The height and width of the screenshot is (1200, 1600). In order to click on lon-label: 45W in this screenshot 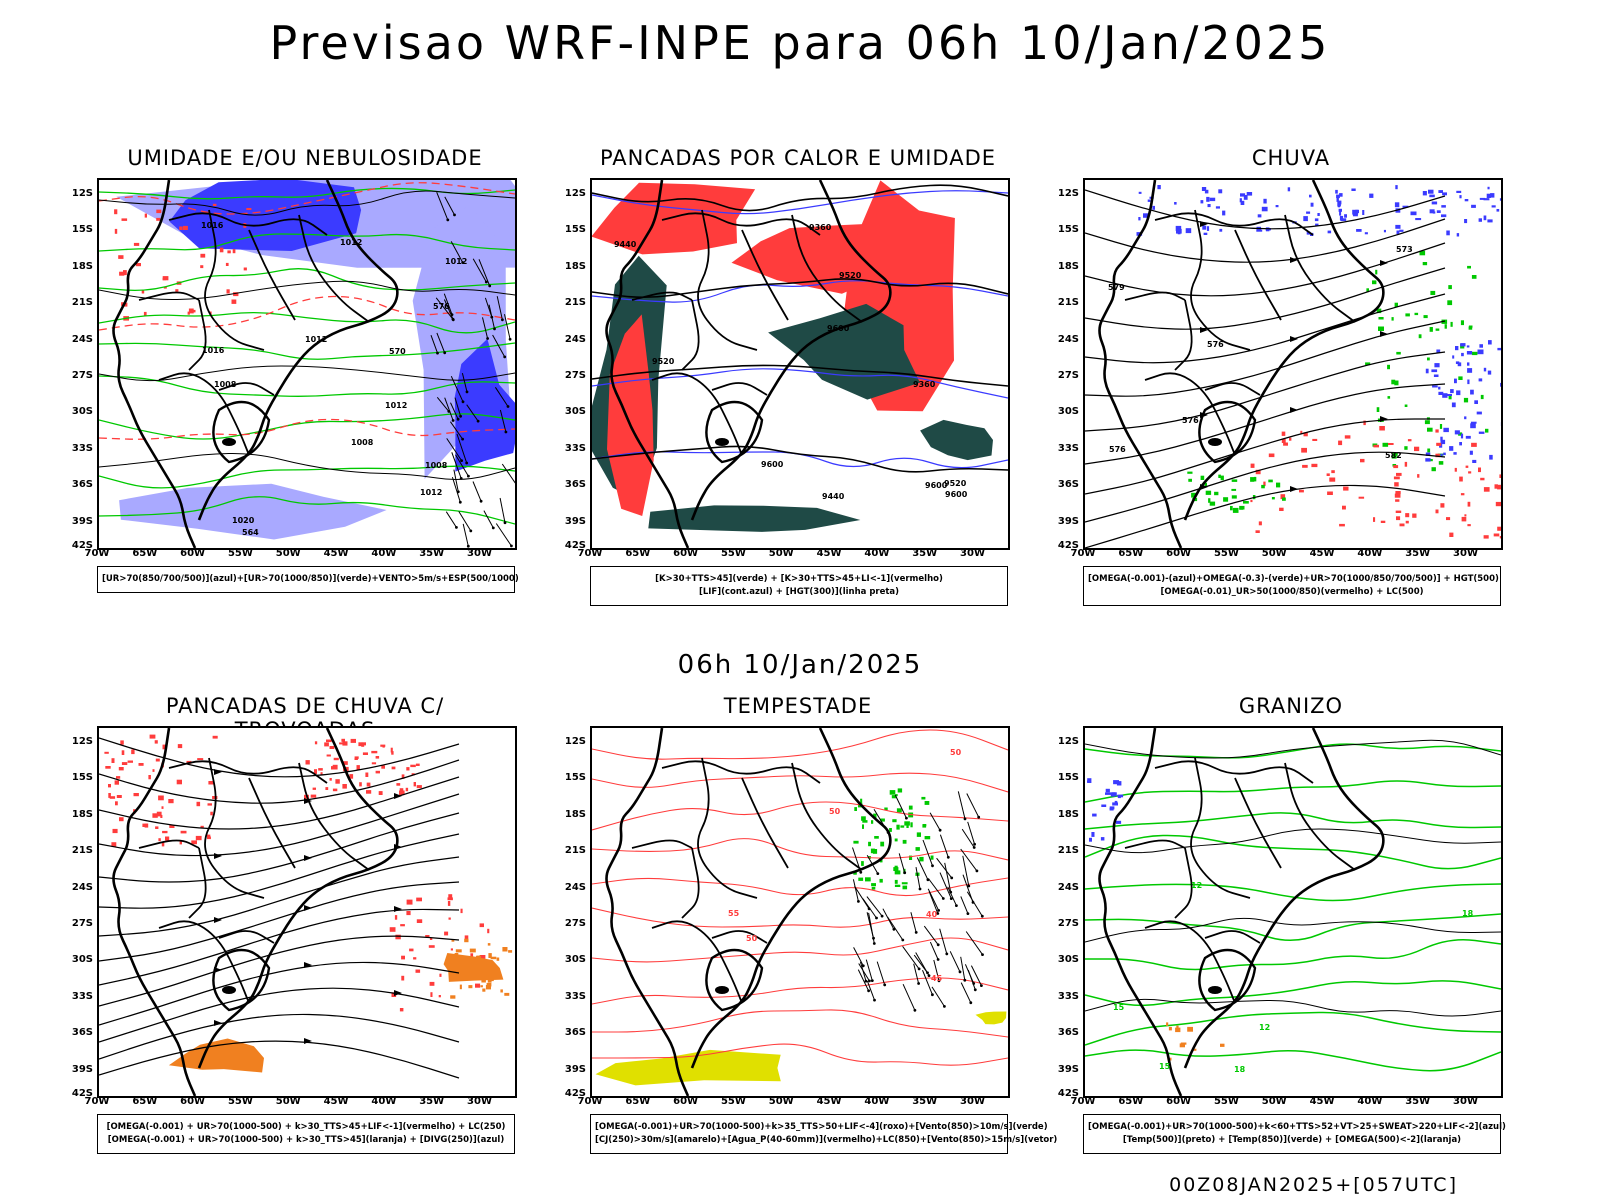, I will do `click(1322, 553)`.